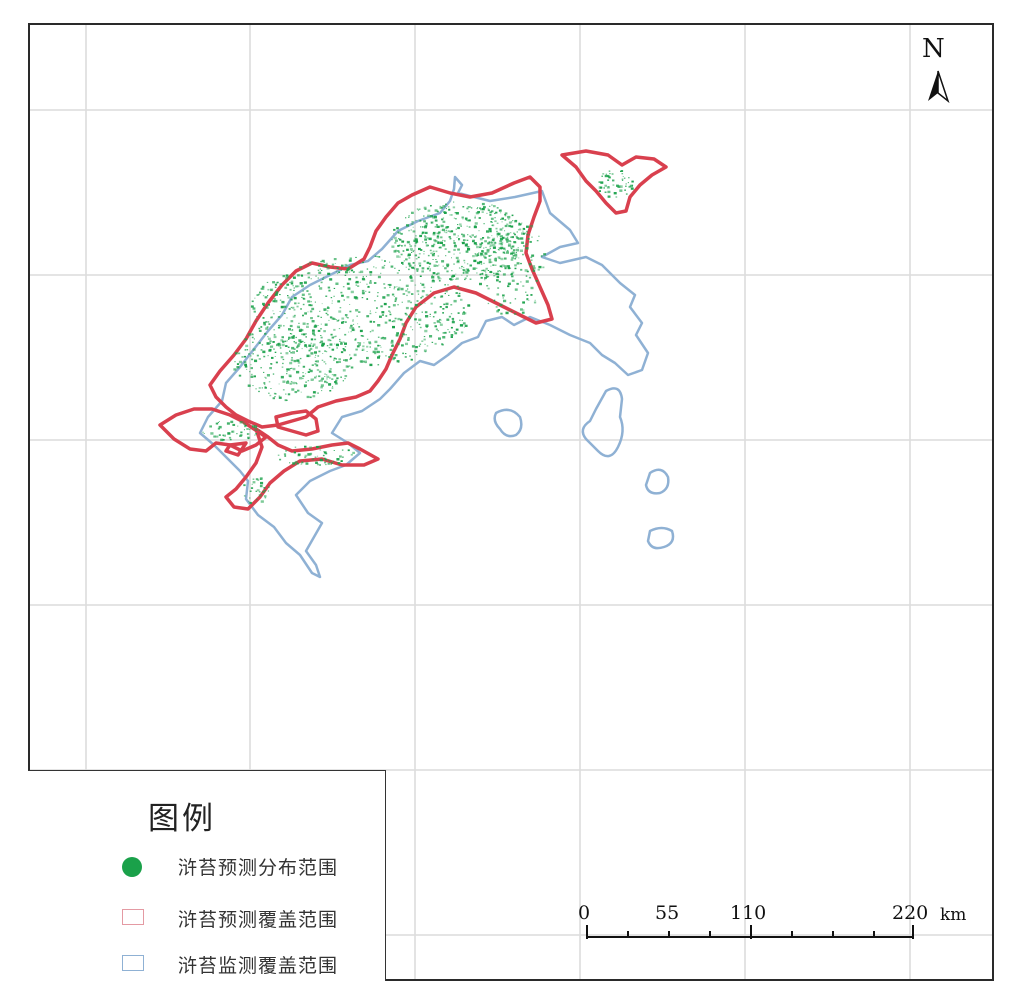 This screenshot has height=1002, width=1024. I want to click on blue-outline-box-icon, so click(133, 963).